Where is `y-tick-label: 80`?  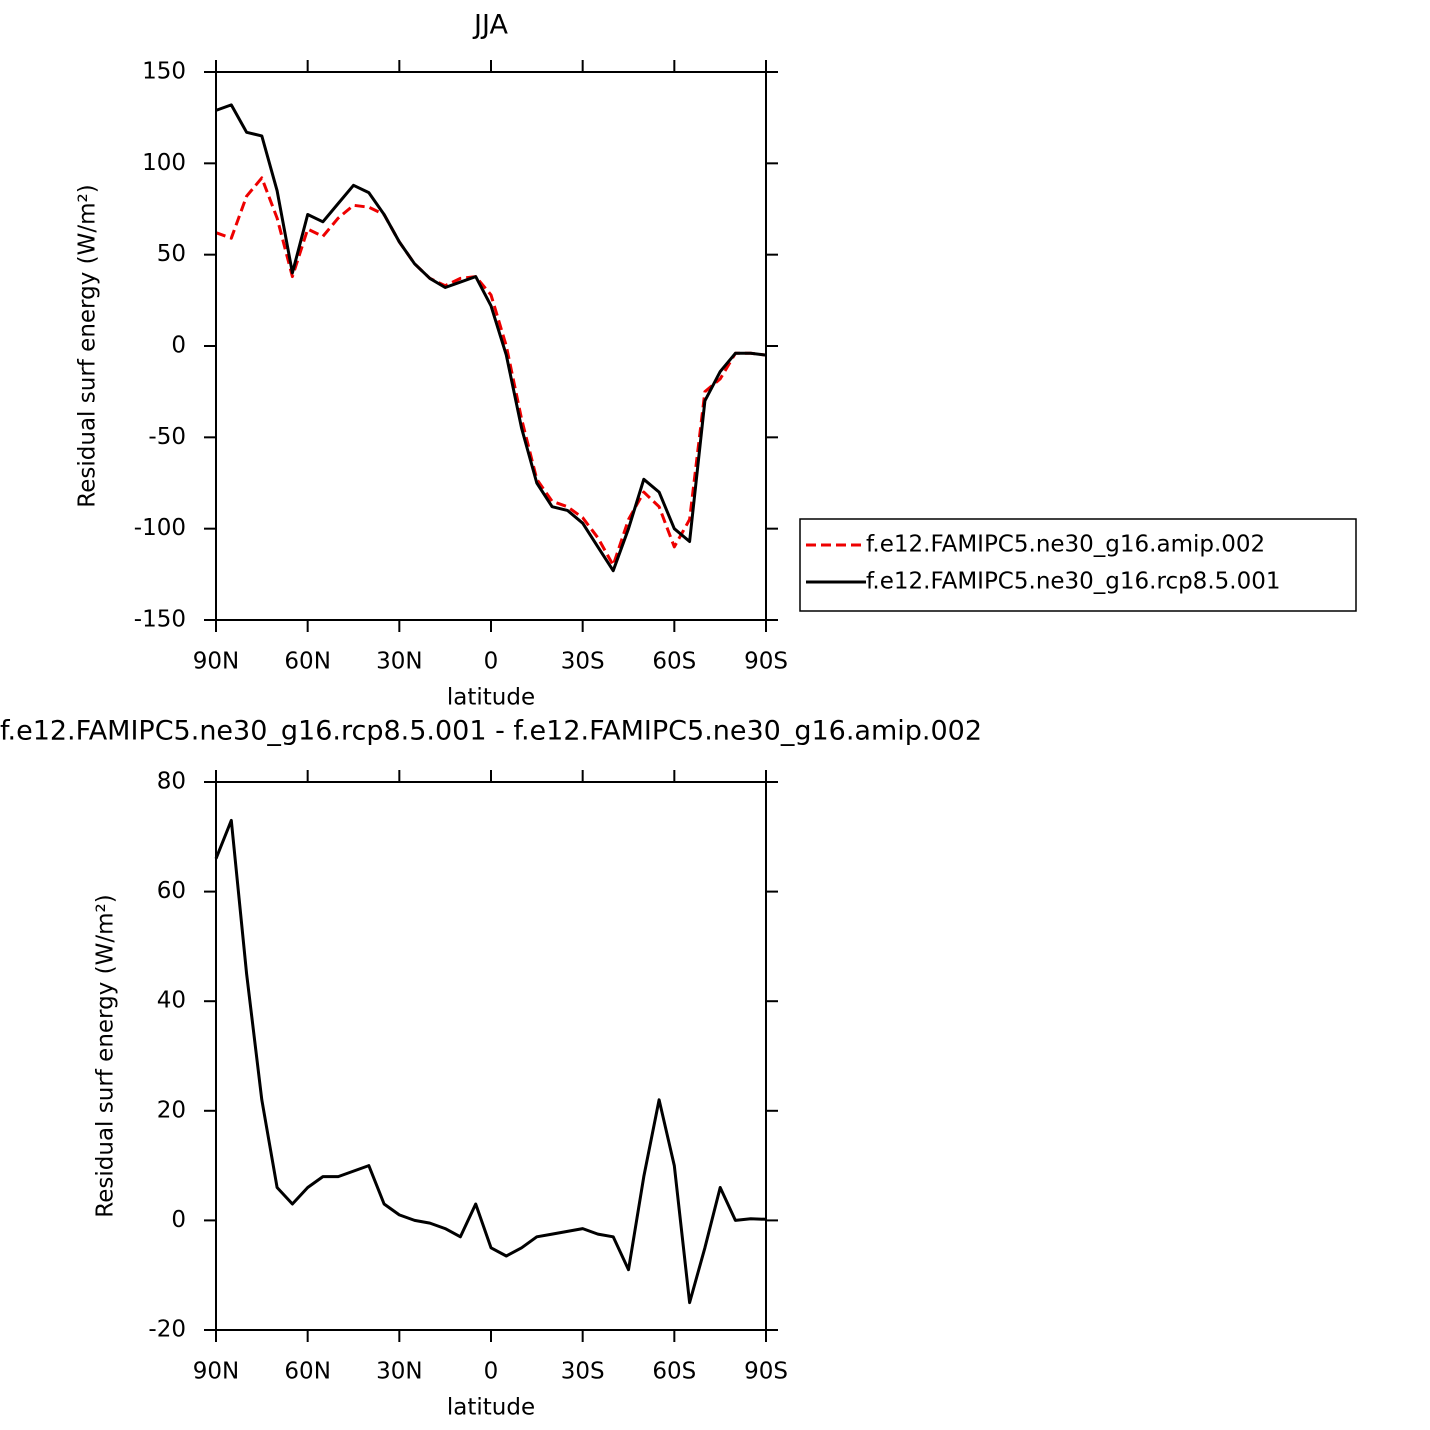 y-tick-label: 80 is located at coordinates (171, 782).